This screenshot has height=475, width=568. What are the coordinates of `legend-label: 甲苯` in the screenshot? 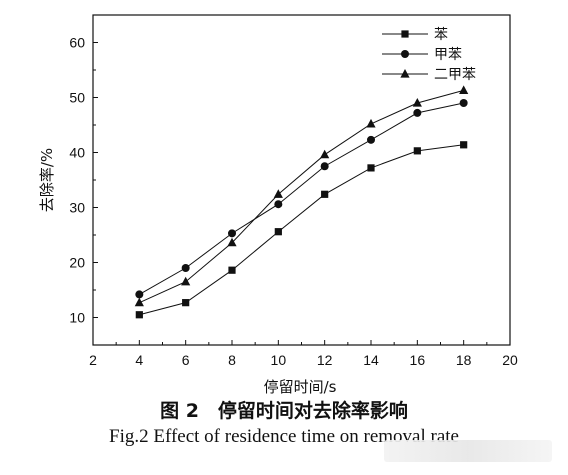 It's located at (448, 54).